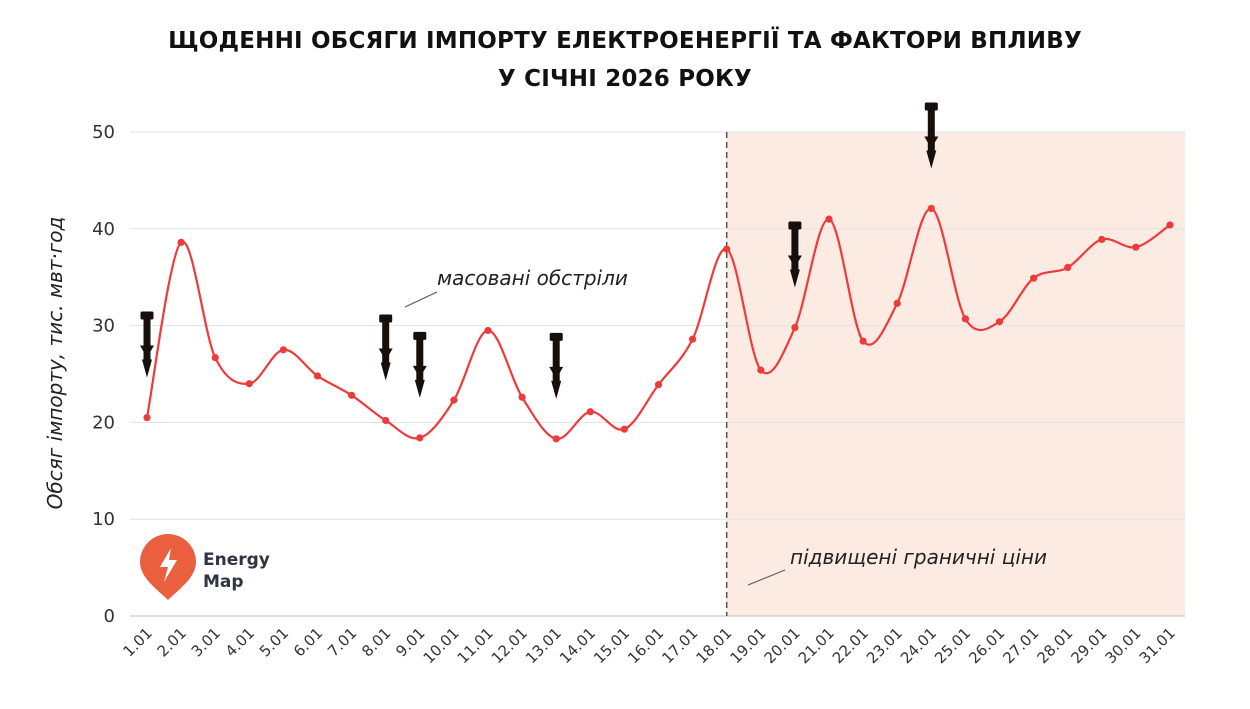  What do you see at coordinates (236, 560) in the screenshot?
I see `logo-text-energy: Energy` at bounding box center [236, 560].